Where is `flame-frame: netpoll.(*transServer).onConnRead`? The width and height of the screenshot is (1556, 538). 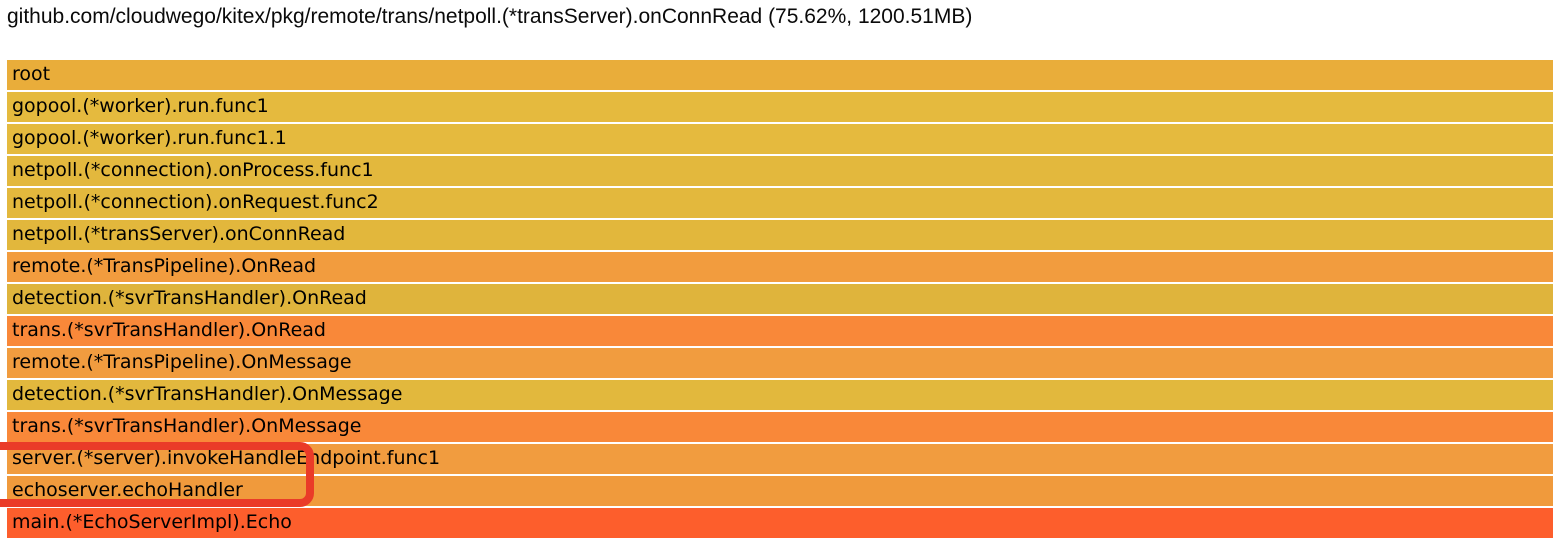
flame-frame: netpoll.(*transServer).onConnRead is located at coordinates (780, 235).